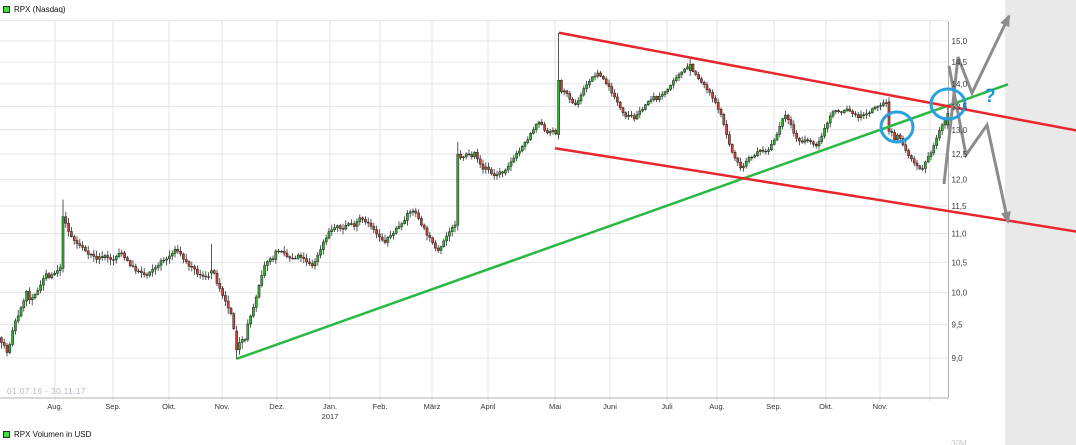  What do you see at coordinates (330, 416) in the screenshot?
I see `x-axis-year-label: 2017` at bounding box center [330, 416].